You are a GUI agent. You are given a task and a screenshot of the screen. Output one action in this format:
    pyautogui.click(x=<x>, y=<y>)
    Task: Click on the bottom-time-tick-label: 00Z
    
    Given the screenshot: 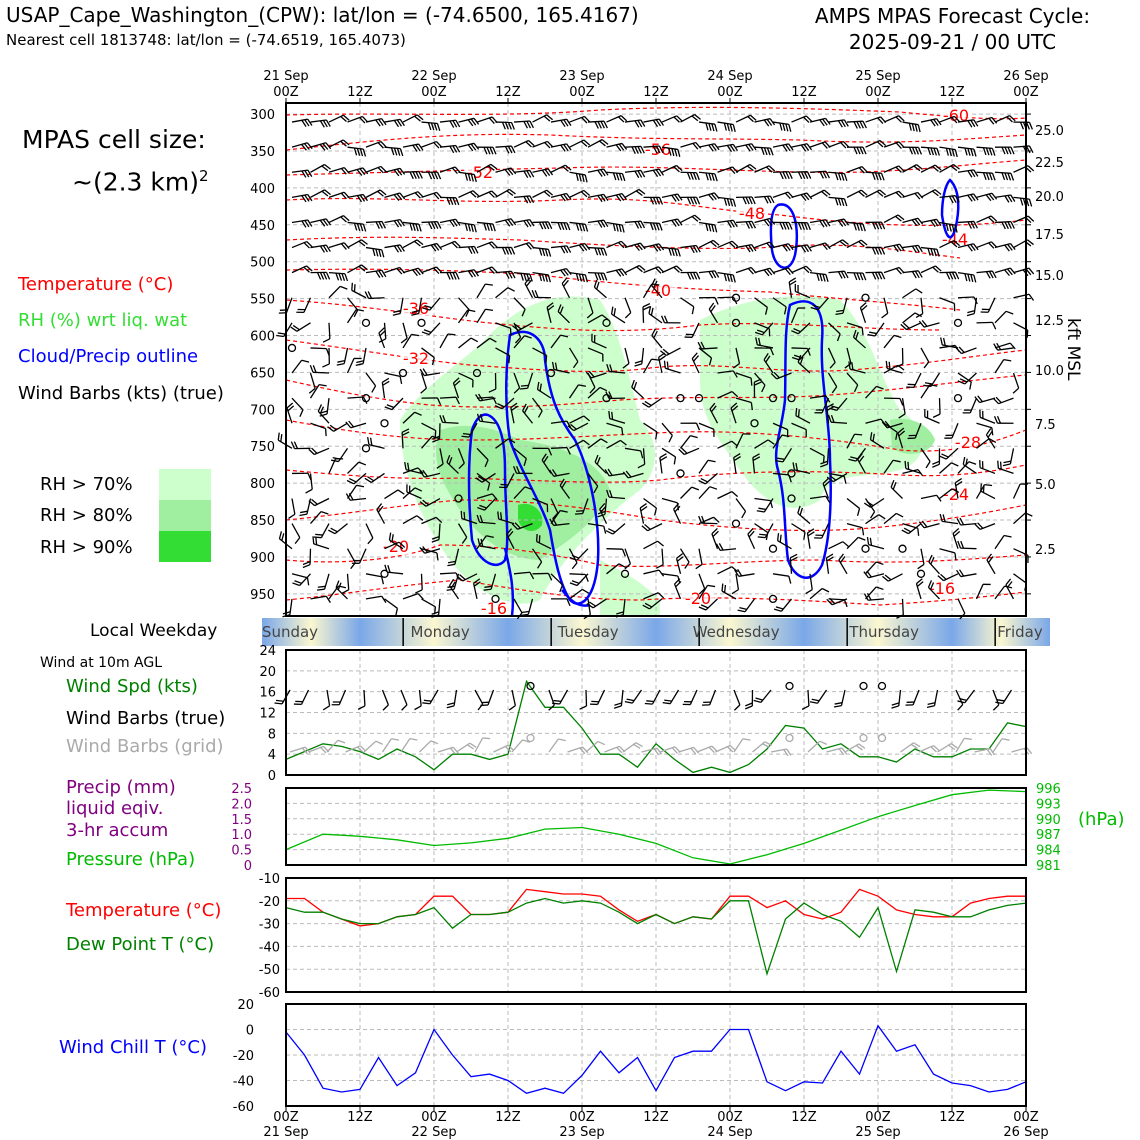 What is the action you would take?
    pyautogui.click(x=582, y=1117)
    